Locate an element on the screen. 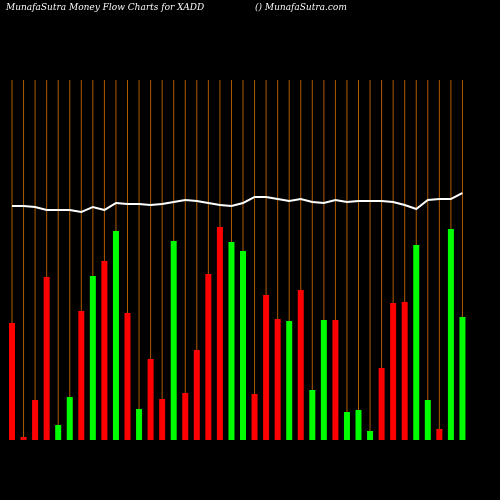 This screenshot has height=500, width=500. chart-title: MunafaSutra Money Flow Charts for XADD is located at coordinates (104, 8).